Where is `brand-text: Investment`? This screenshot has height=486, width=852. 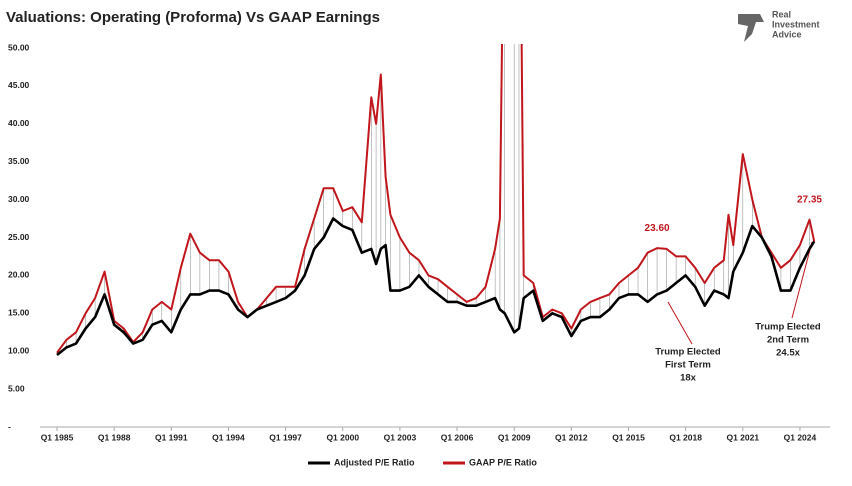
brand-text: Investment is located at coordinates (796, 24).